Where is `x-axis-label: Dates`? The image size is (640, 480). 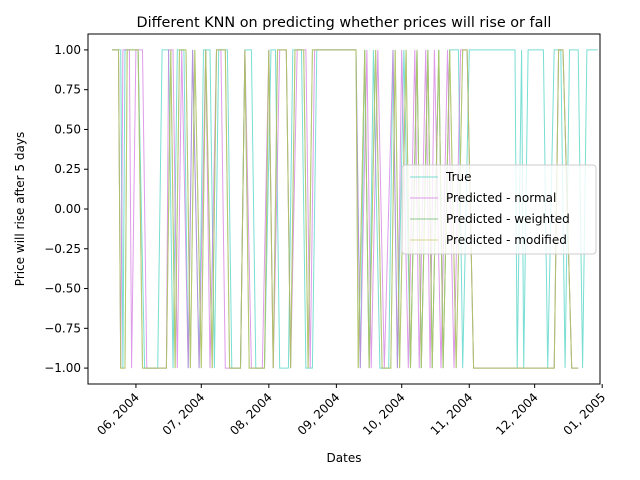 x-axis-label: Dates is located at coordinates (344, 458).